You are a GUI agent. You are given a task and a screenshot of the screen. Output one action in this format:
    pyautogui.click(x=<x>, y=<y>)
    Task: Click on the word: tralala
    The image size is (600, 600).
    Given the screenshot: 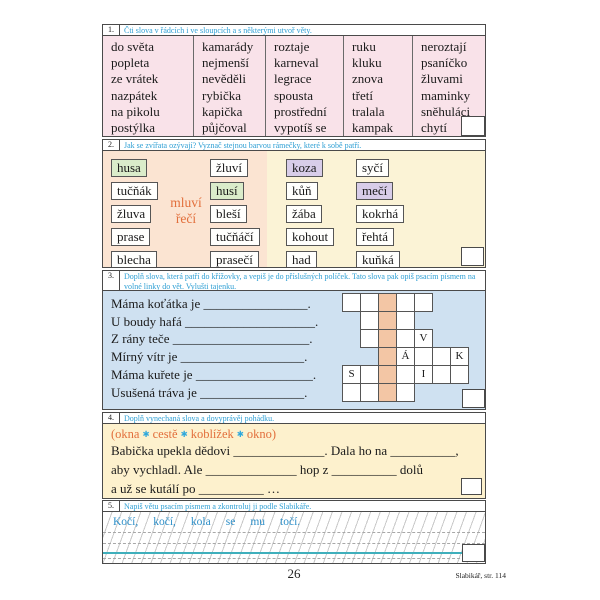 What is the action you would take?
    pyautogui.click(x=368, y=111)
    